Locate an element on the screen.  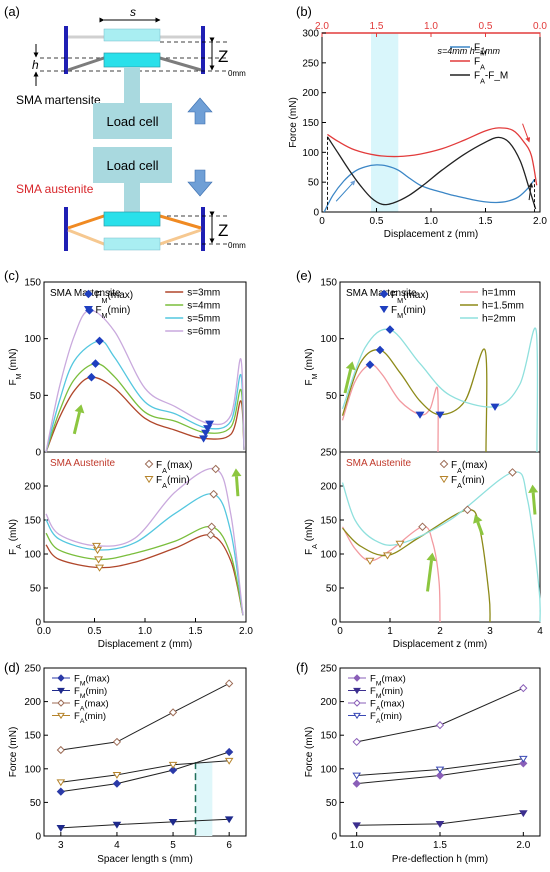
x-axis-tick-label: 4 is located at coordinates (540, 631).